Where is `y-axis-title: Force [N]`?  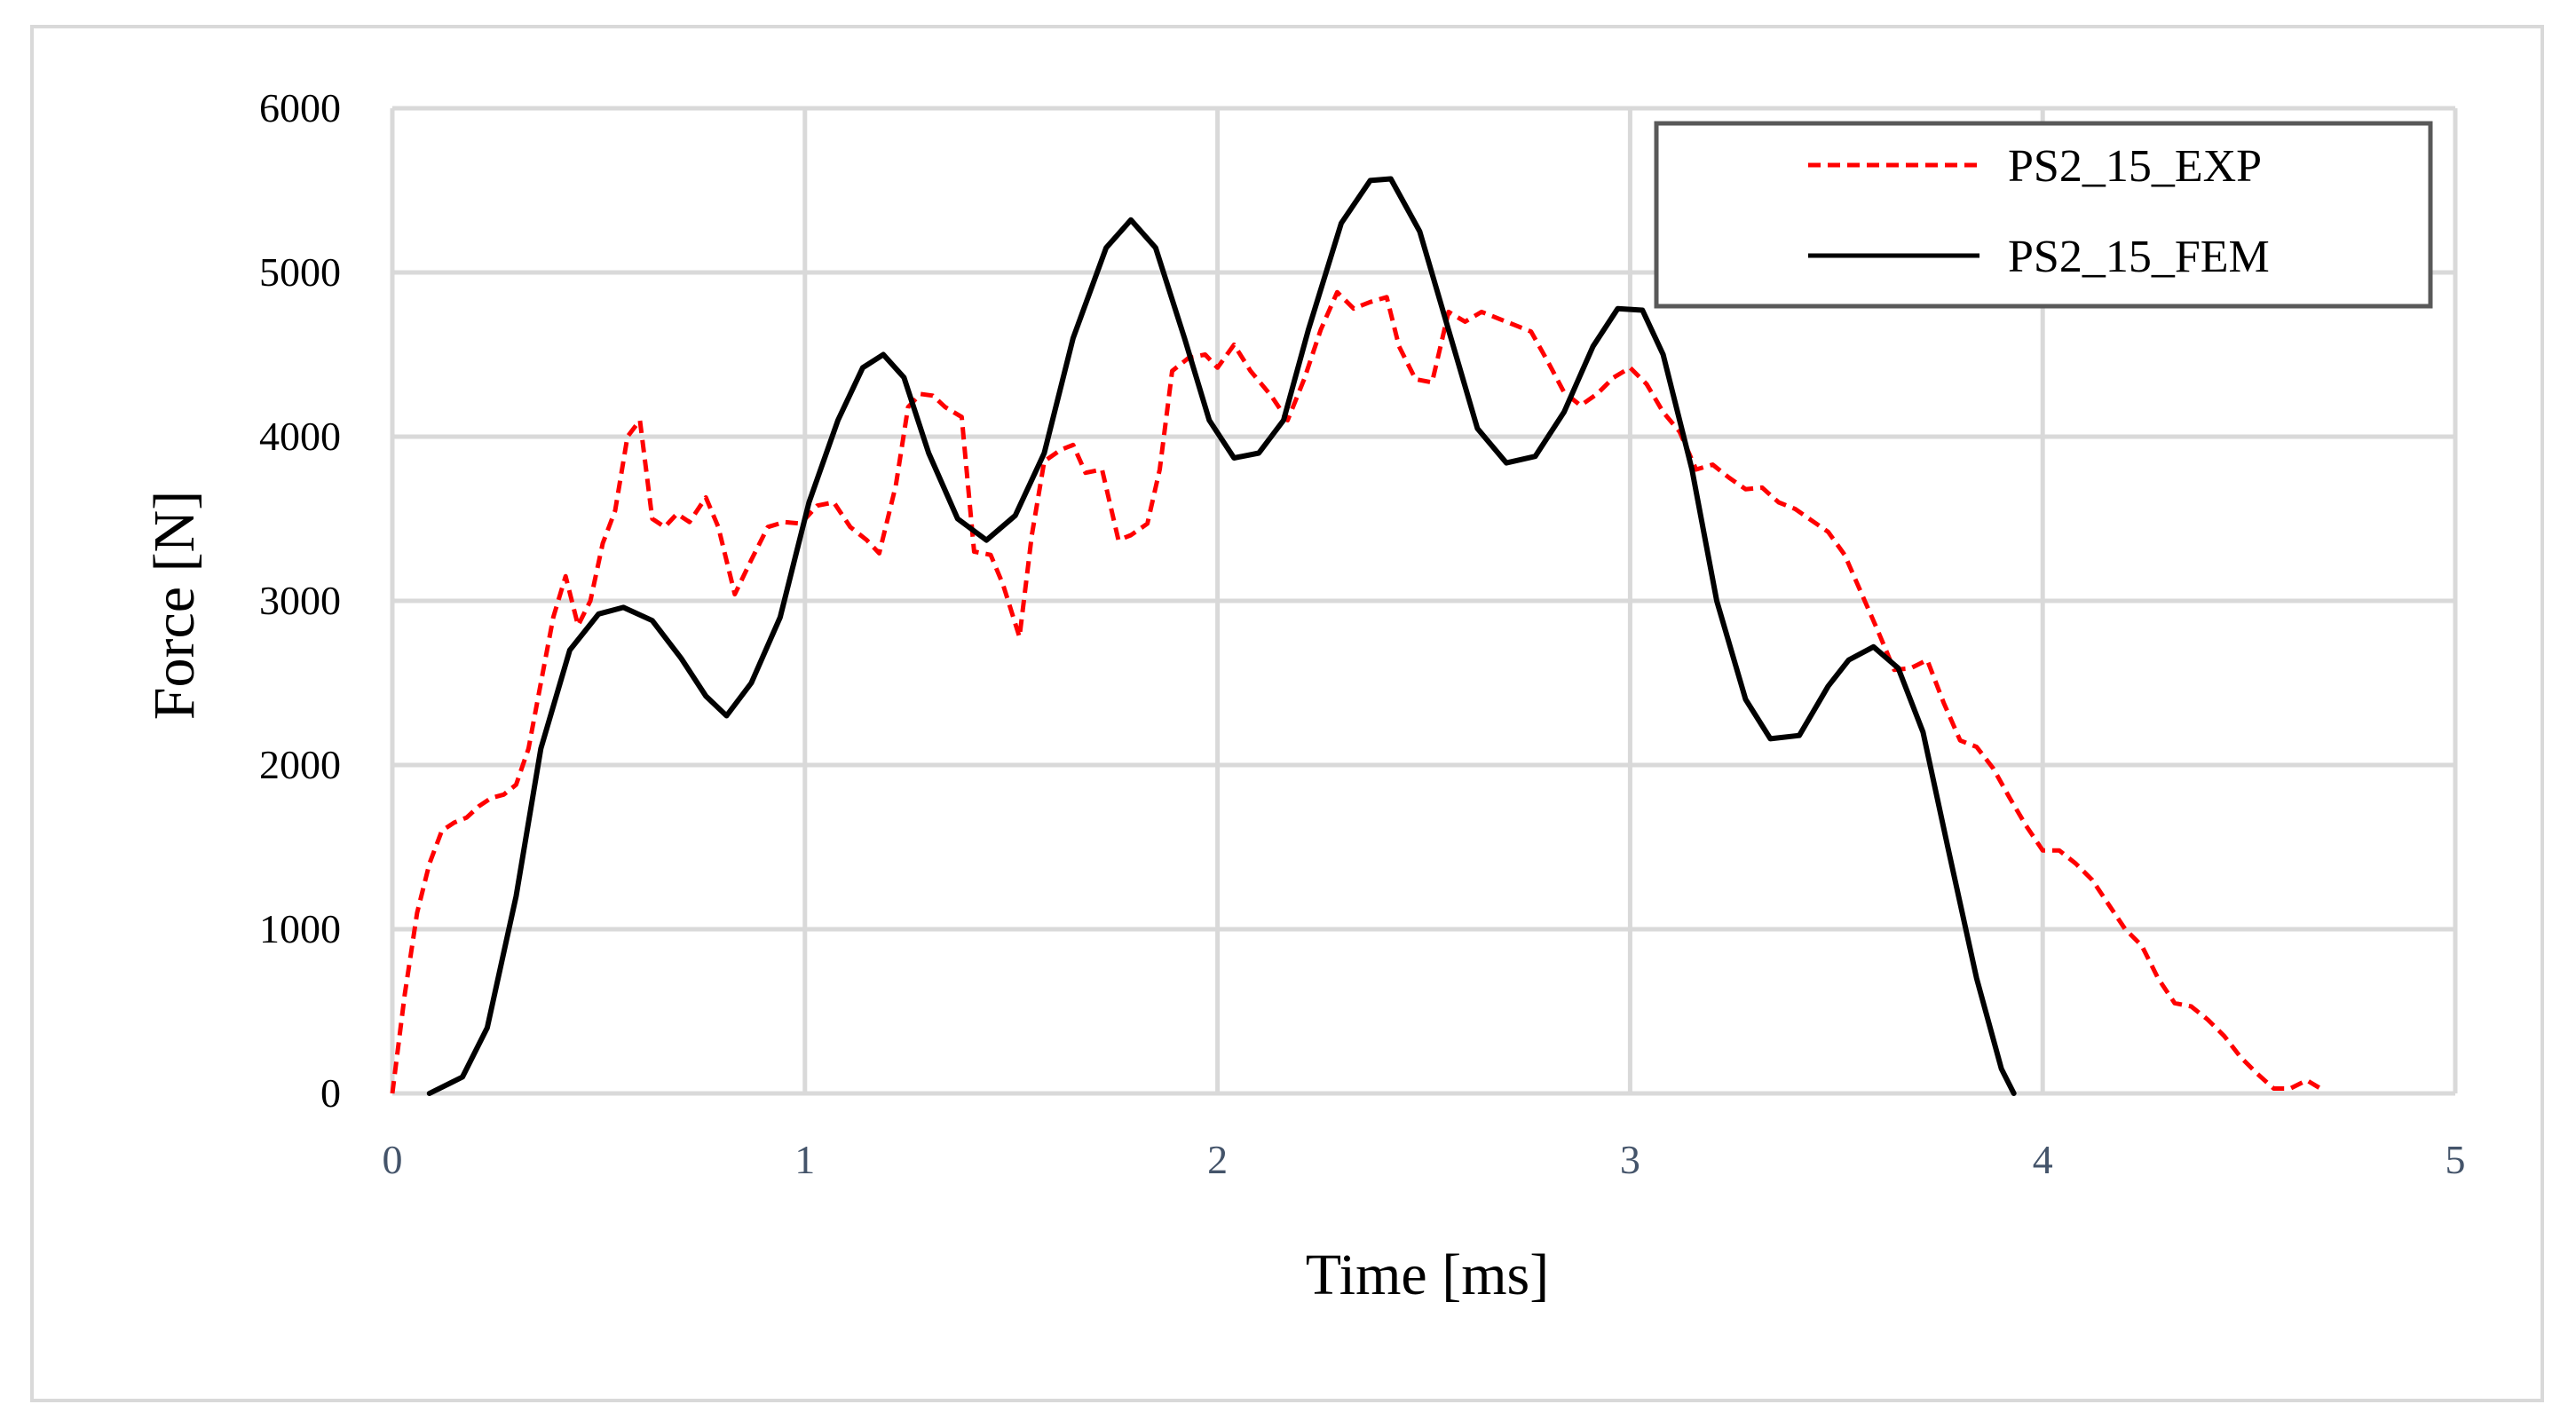
y-axis-title: Force [N] is located at coordinates (174, 605).